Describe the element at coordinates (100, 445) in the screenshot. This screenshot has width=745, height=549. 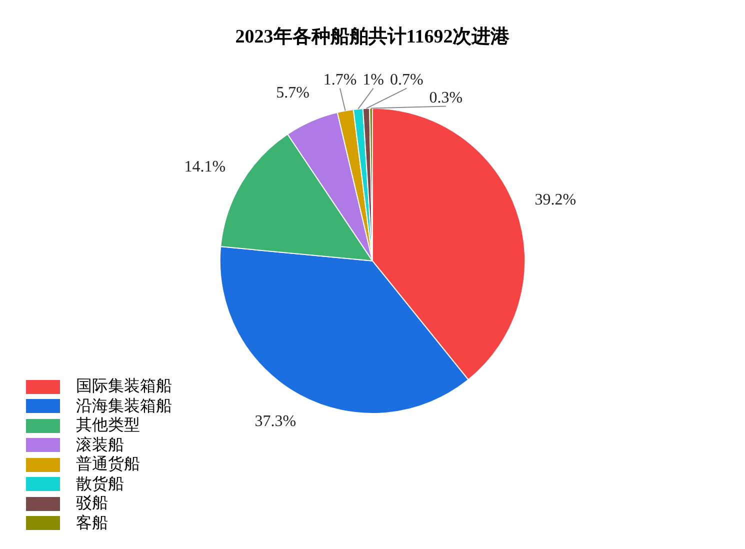
I see `legend-label: 滚装船` at that location.